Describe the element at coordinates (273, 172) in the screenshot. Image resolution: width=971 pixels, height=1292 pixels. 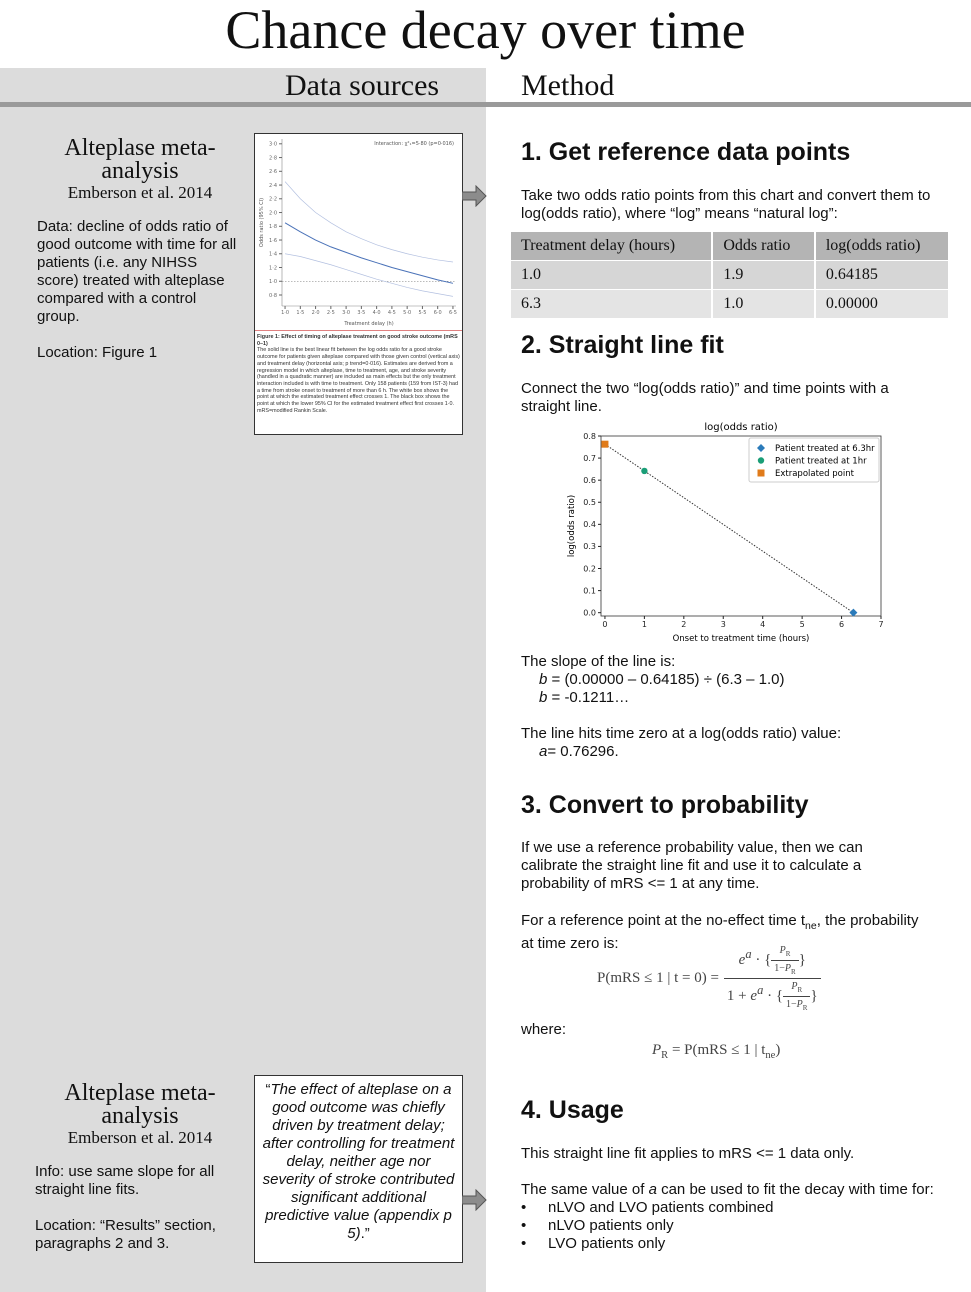
I see `y-tick-label: 2·6` at that location.